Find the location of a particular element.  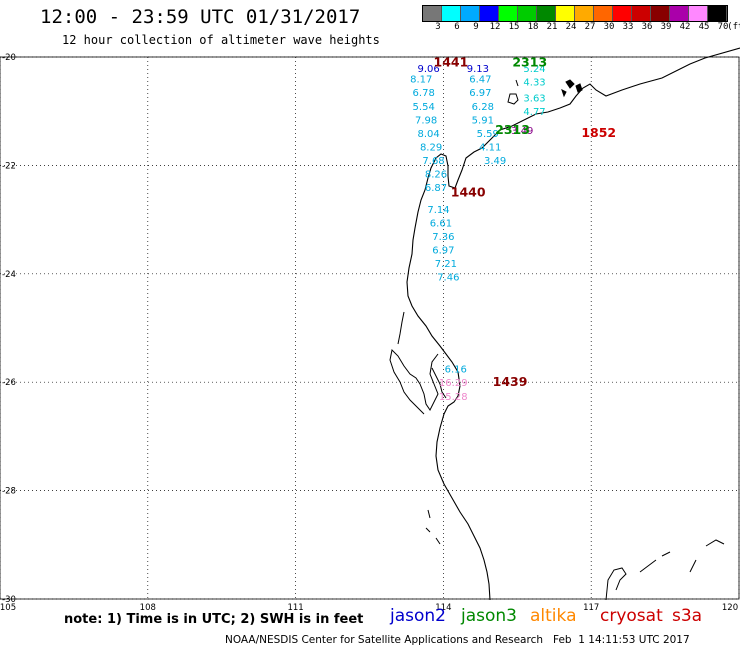

lon-tick-label: 108 is located at coordinates (148, 608).